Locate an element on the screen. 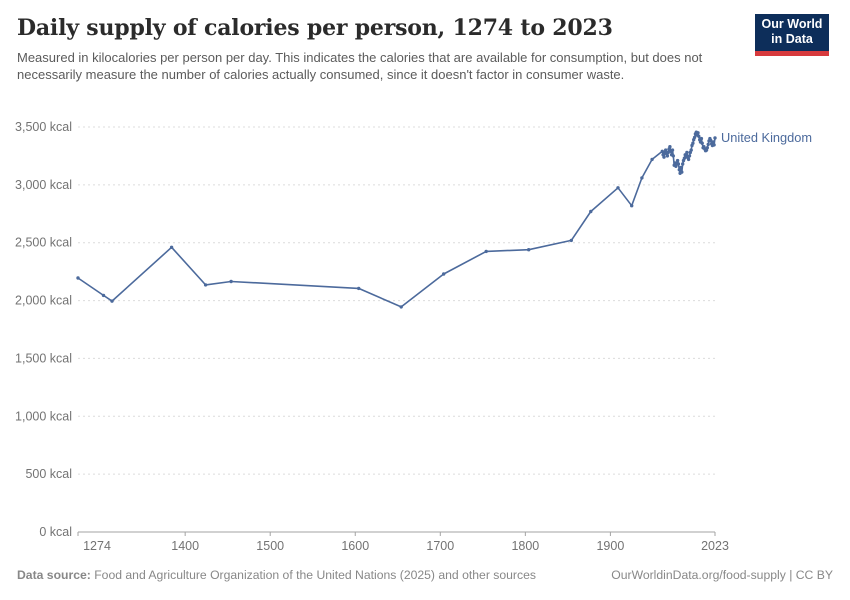 The height and width of the screenshot is (600, 850). series-label: United Kingdom is located at coordinates (766, 137).